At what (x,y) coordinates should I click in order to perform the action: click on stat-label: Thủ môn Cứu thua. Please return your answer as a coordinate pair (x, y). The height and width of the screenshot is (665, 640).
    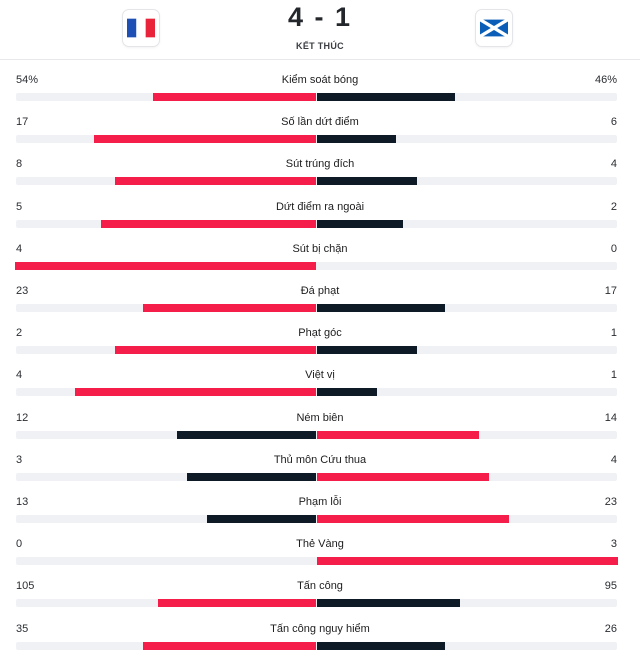
    Looking at the image, I should click on (320, 460).